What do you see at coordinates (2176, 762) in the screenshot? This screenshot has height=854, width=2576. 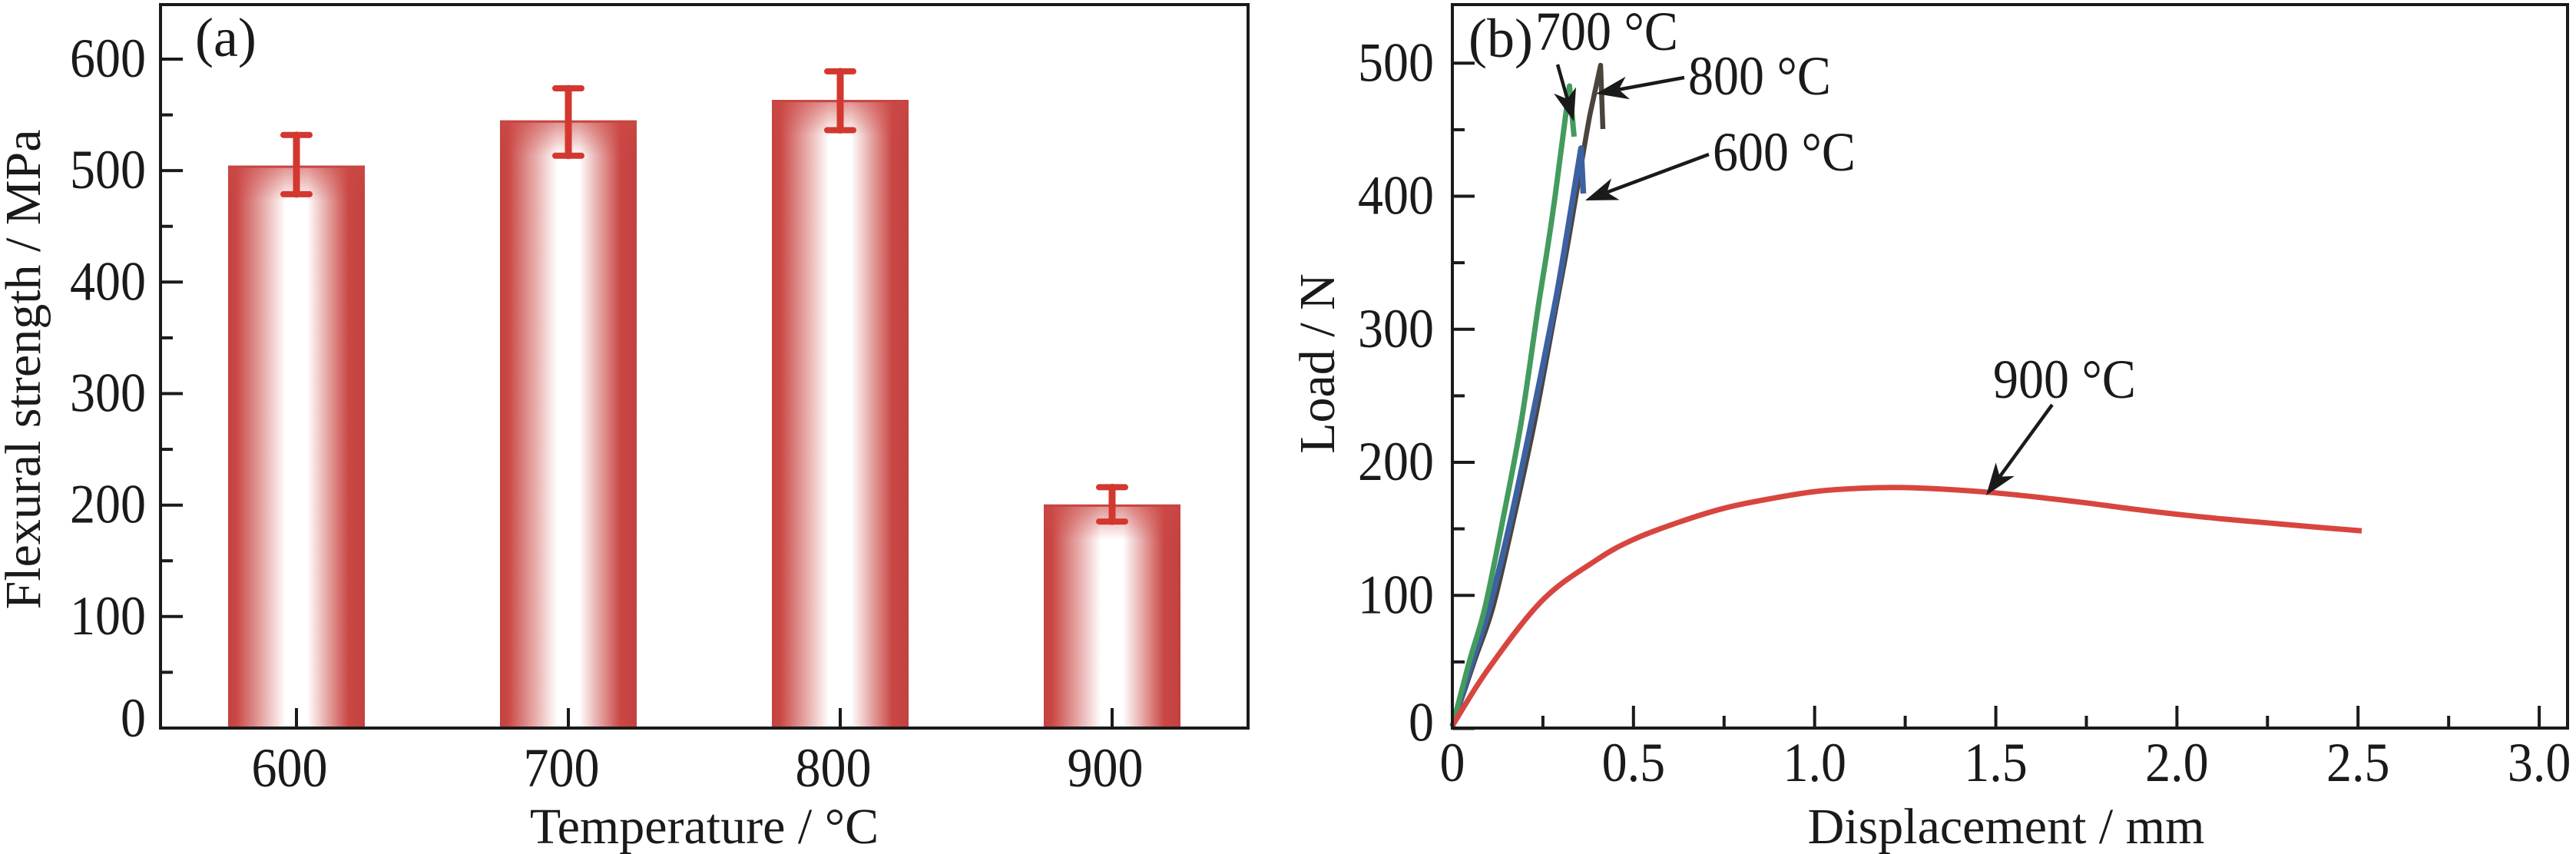 I see `svg-text: 2.0` at bounding box center [2176, 762].